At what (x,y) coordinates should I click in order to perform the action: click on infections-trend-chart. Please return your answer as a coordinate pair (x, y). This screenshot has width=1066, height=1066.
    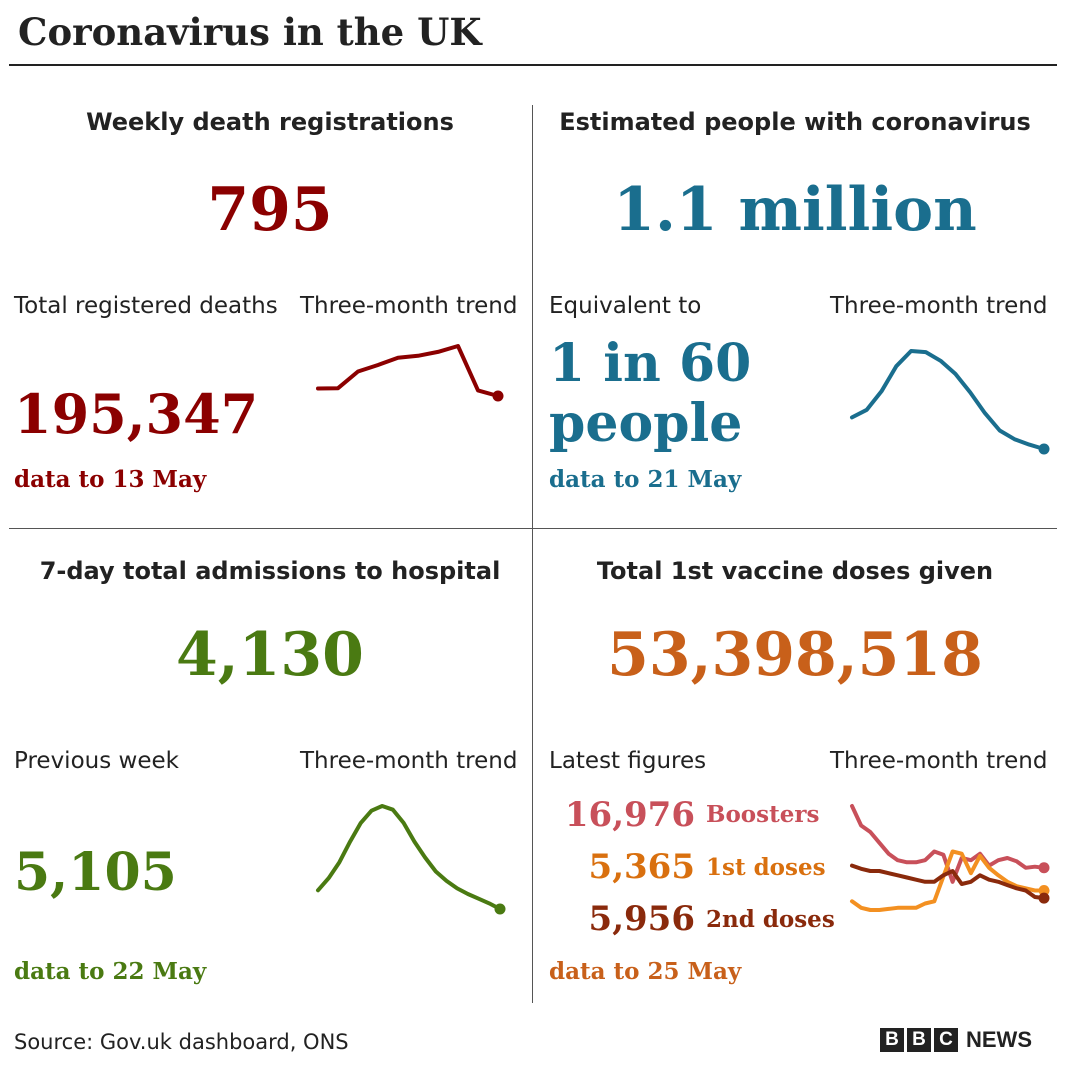
    Looking at the image, I should click on (950, 402).